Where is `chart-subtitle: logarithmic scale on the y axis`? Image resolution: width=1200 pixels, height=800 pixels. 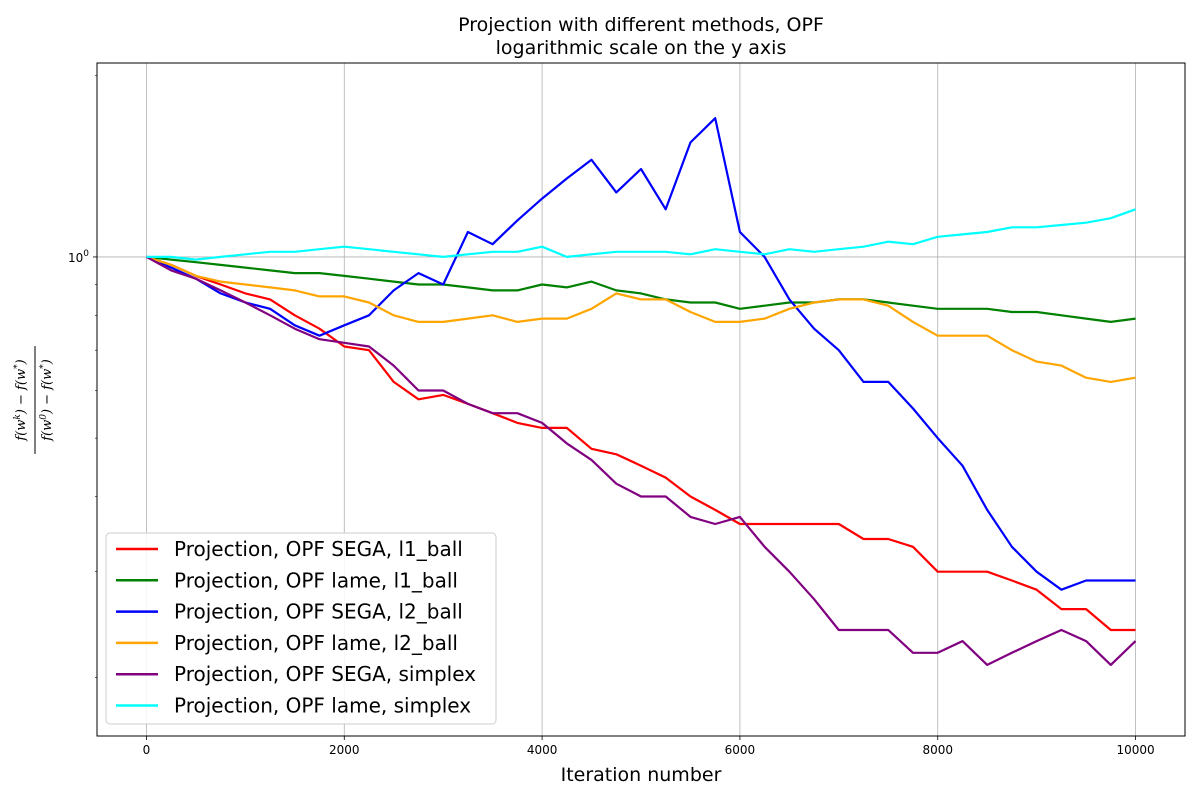
chart-subtitle: logarithmic scale on the y axis is located at coordinates (641, 48).